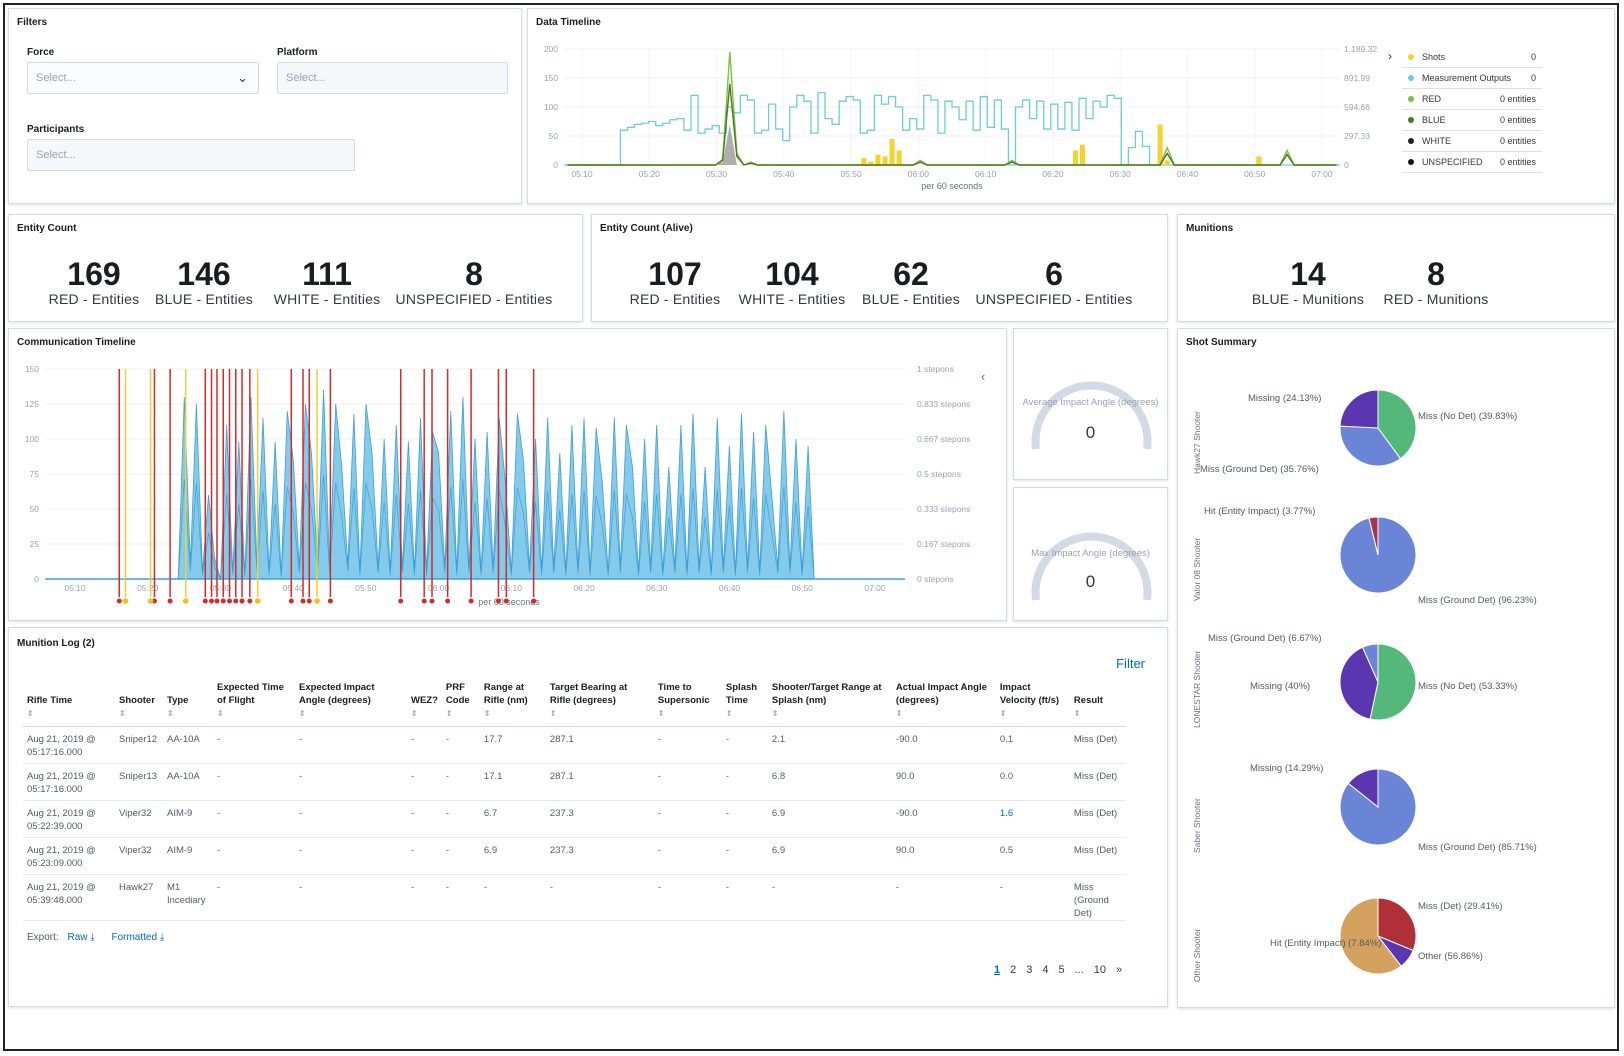 The width and height of the screenshot is (1624, 1056). I want to click on y-tick-label: 75, so click(35, 474).